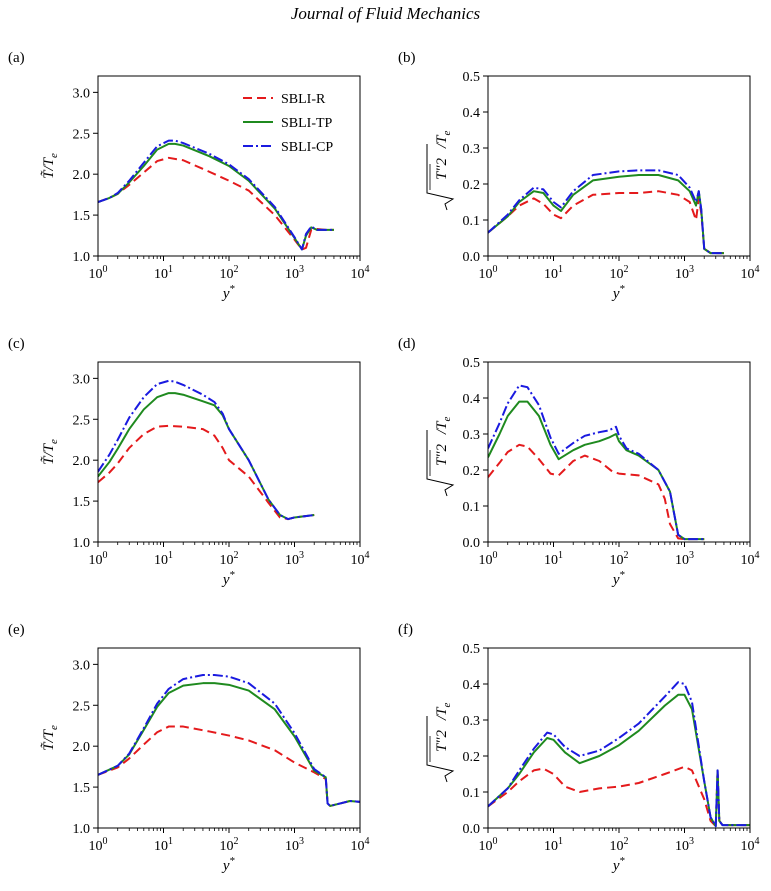 The image size is (771, 891). I want to click on panel-e: (e) 100 10¹ 10² 10³ 10⁴ 1.0 1.5 2.0 2.5 3.0 y* T̃/Te, so click(189, 748).